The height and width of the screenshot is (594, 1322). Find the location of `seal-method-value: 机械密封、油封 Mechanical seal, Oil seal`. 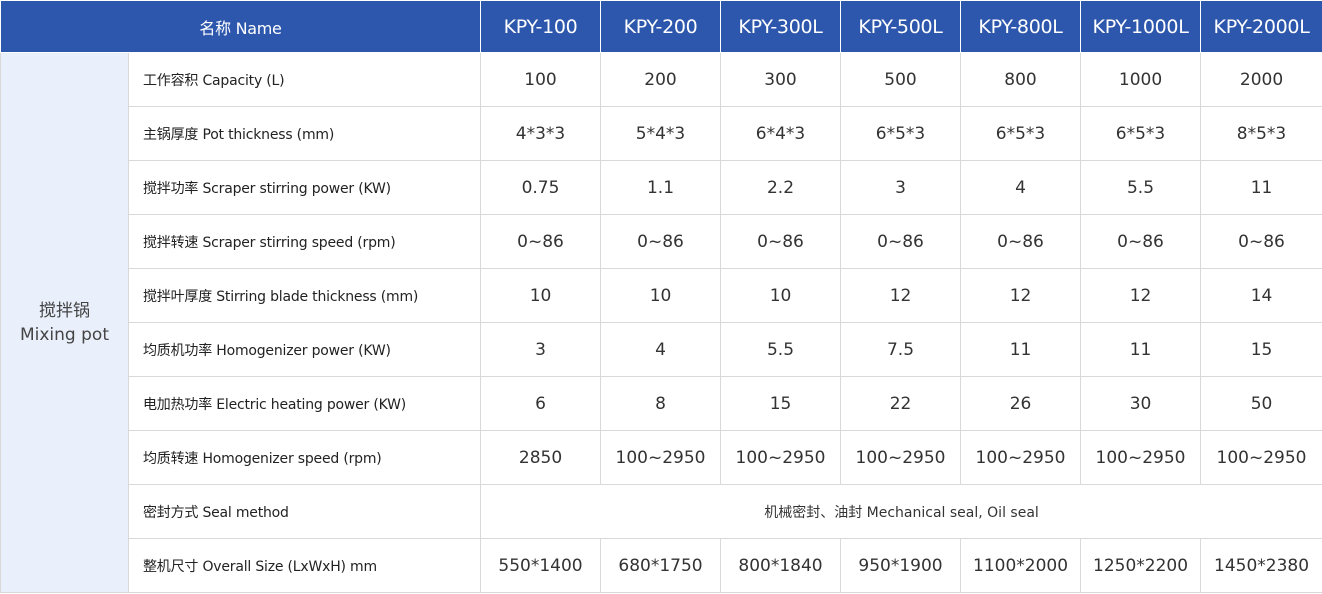

seal-method-value: 机械密封、油封 Mechanical seal, Oil seal is located at coordinates (901, 511).